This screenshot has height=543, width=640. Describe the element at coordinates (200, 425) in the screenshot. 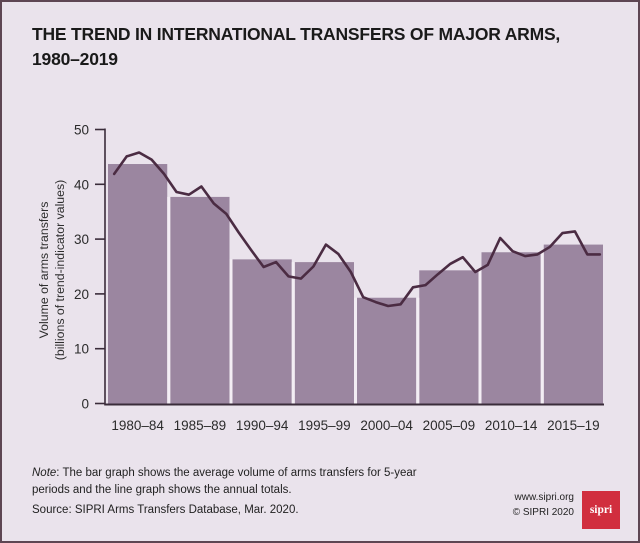

I see `x-tick-label: 1985–89` at that location.